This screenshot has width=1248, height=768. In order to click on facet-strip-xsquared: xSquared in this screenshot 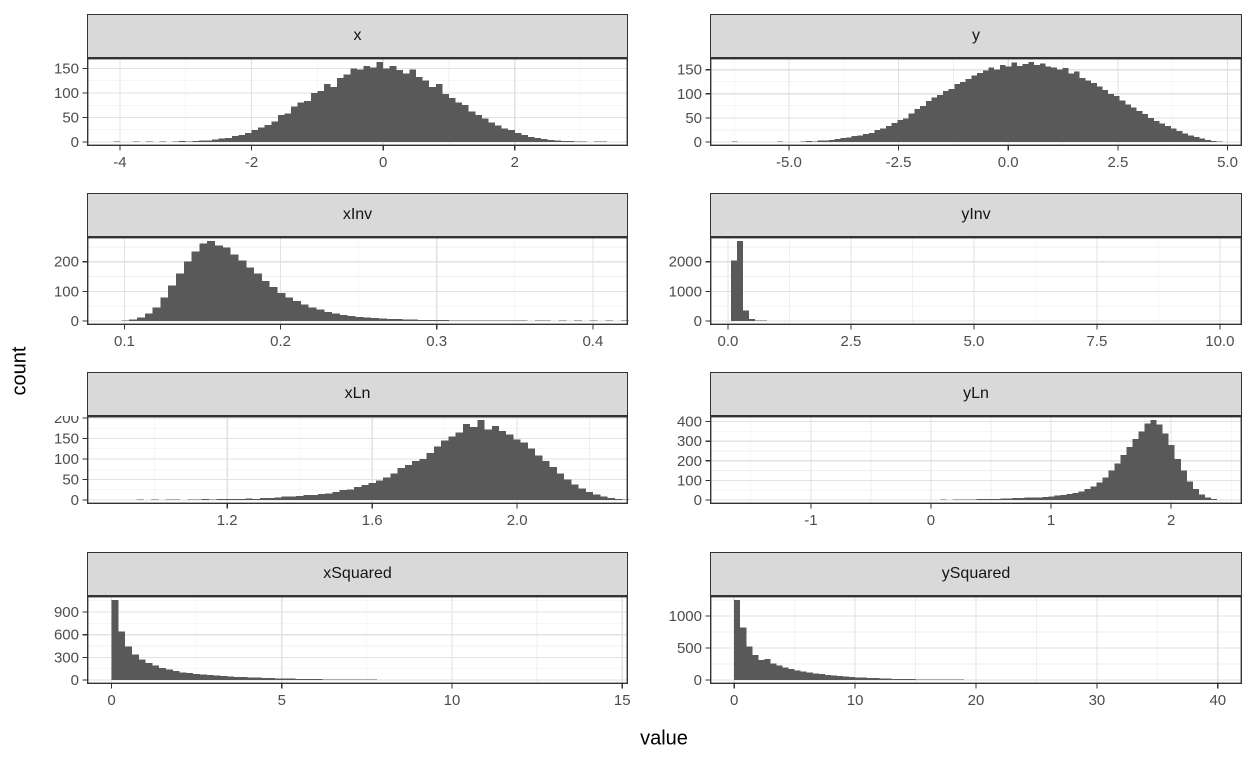, I will do `click(357, 574)`.